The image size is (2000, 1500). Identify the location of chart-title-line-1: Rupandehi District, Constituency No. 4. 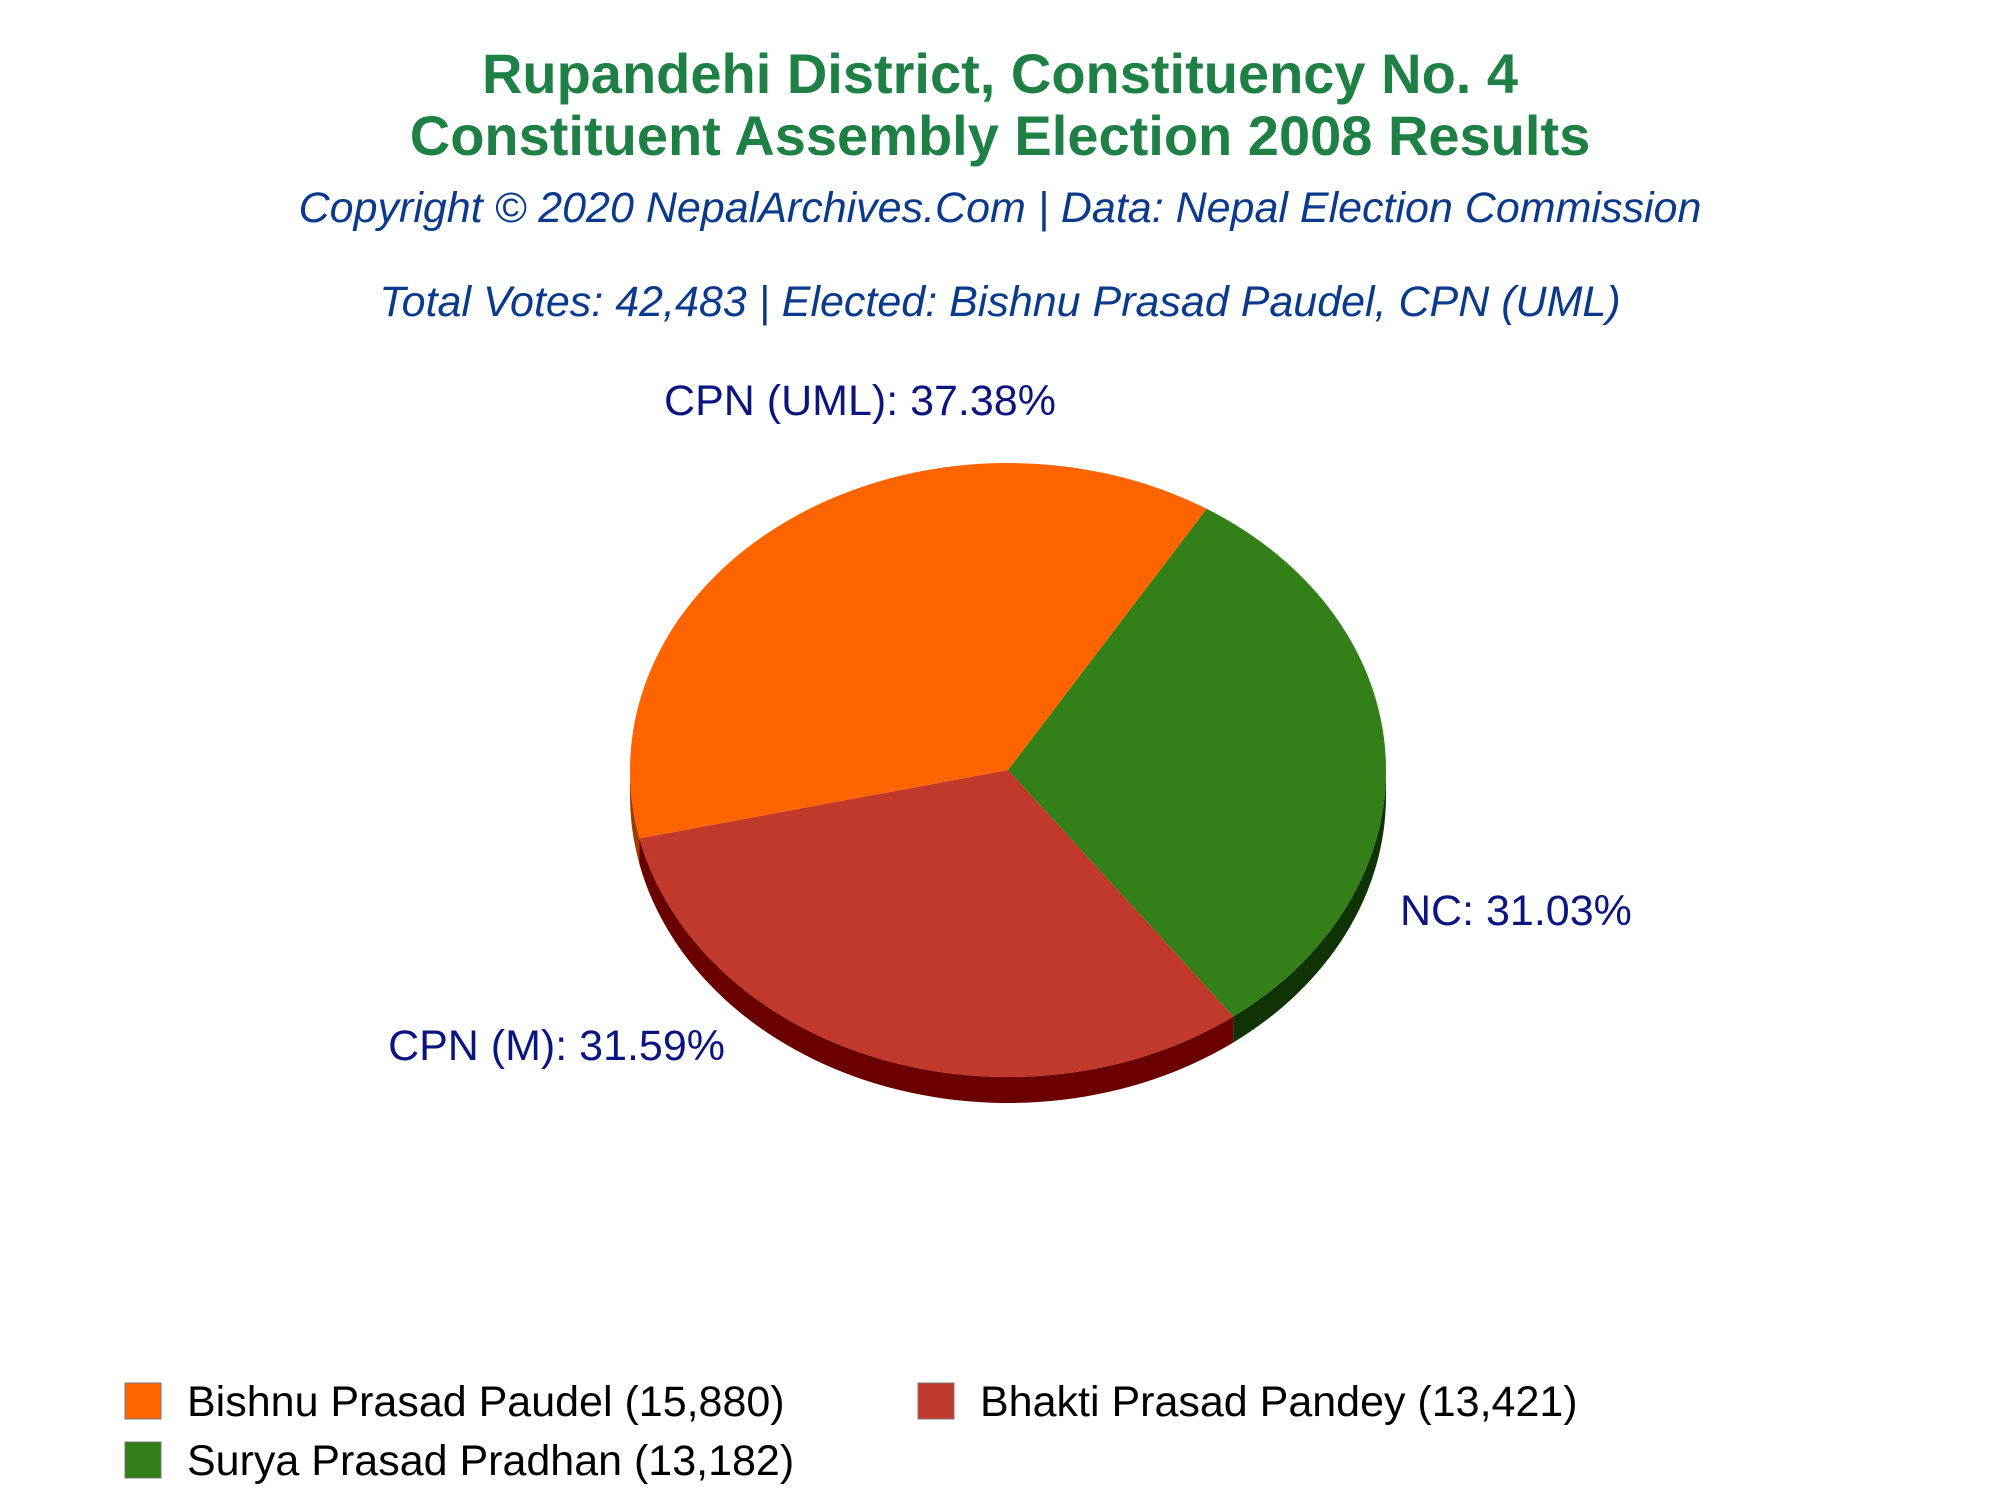
(1000, 73).